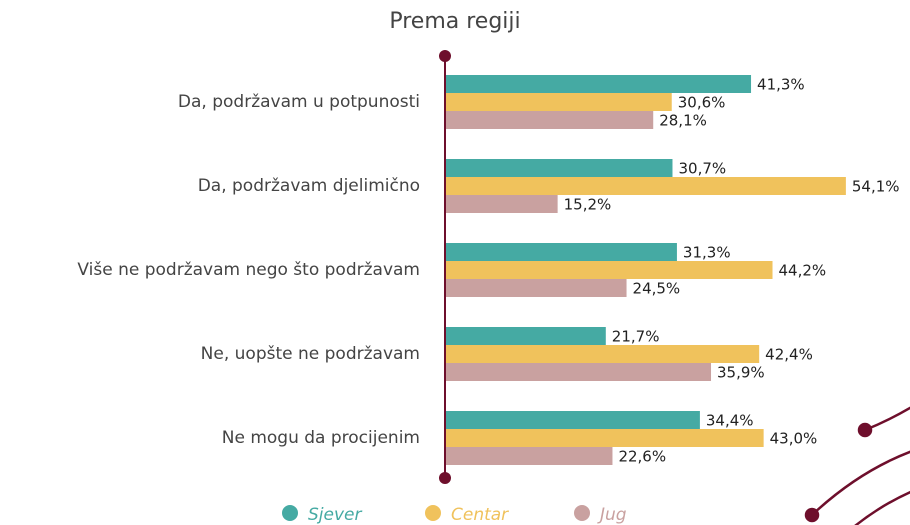  I want to click on value-label: 54,1%, so click(876, 187).